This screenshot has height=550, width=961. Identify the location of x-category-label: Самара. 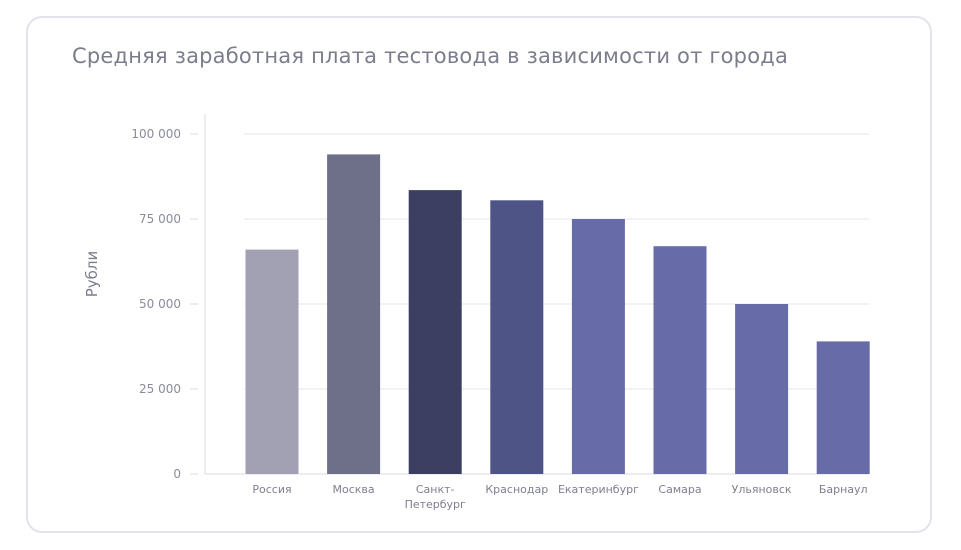
(679, 489).